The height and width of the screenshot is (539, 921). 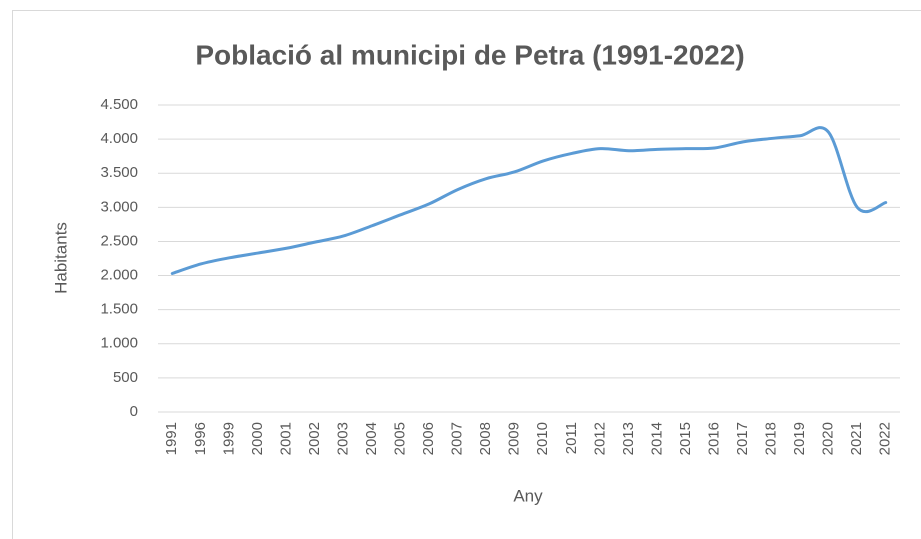 What do you see at coordinates (134, 411) in the screenshot?
I see `y-tick-label: 0` at bounding box center [134, 411].